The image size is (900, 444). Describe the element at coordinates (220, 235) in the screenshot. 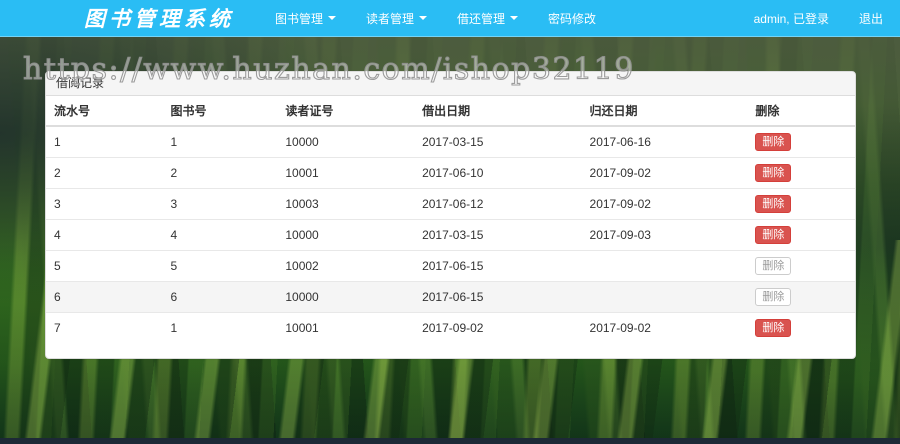

I see `cell-book-id: 4` at that location.